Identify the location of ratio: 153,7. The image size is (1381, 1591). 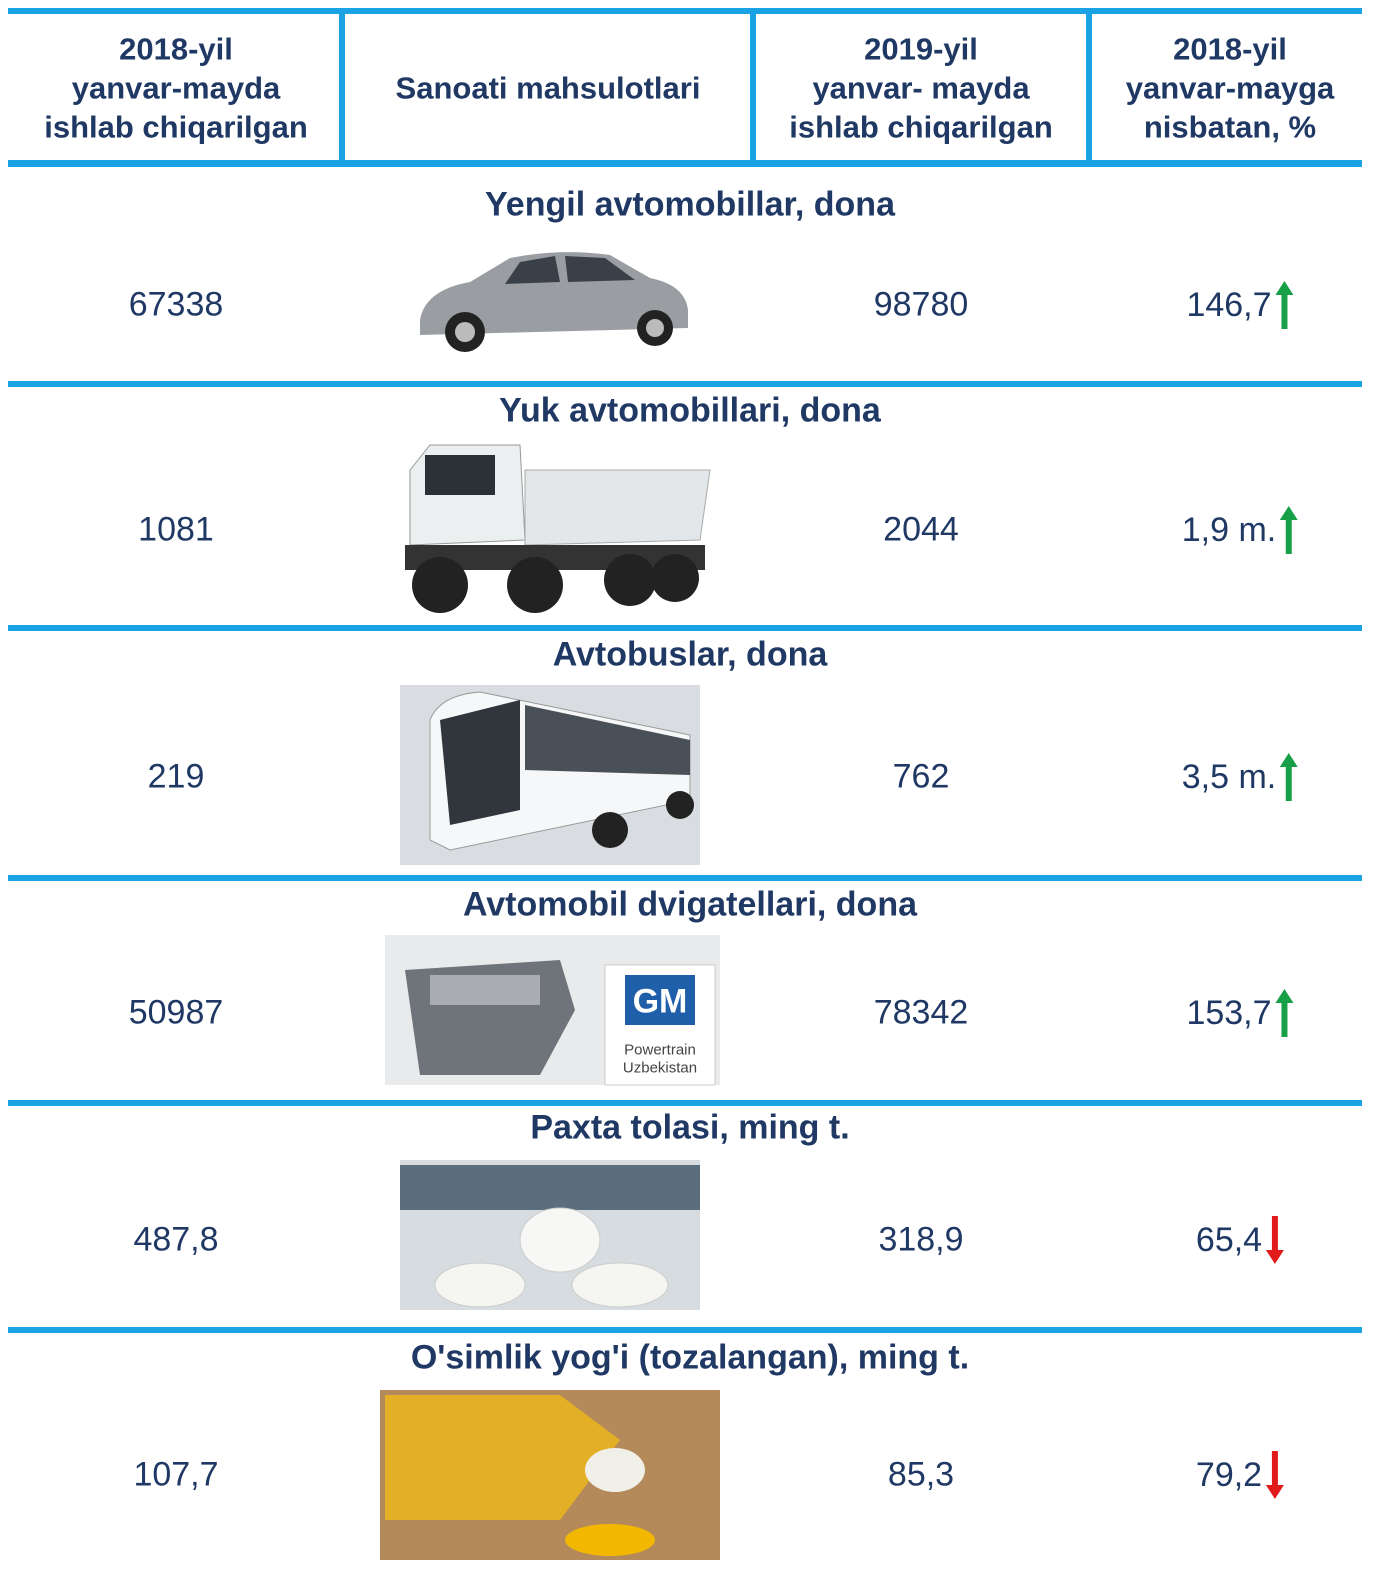
(1229, 1012).